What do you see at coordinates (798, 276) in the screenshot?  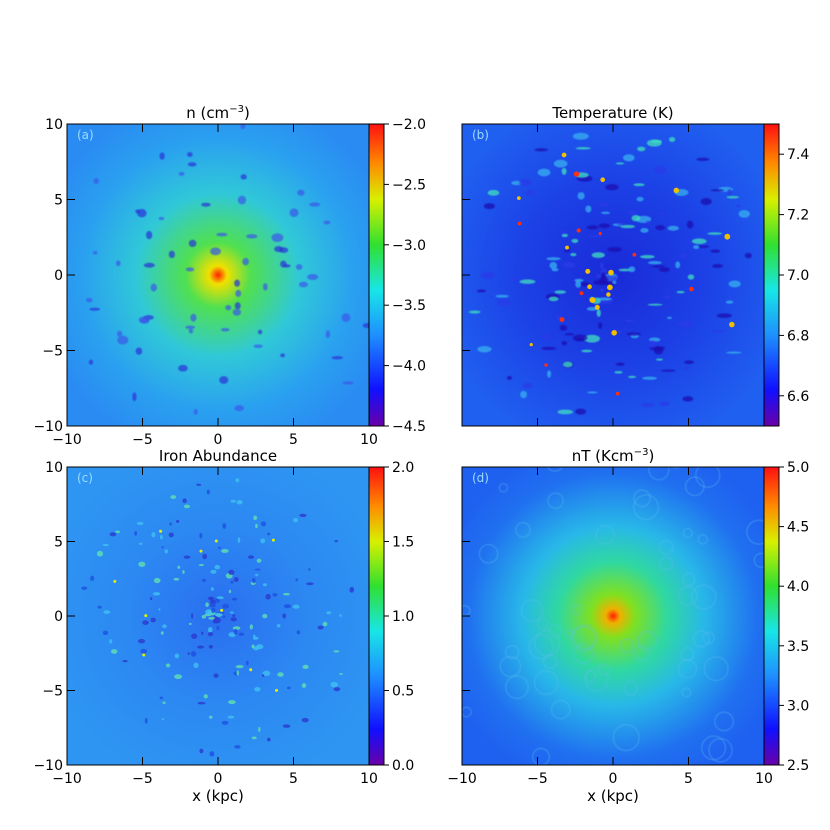 I see `colorbar-tick-label: 7.0` at bounding box center [798, 276].